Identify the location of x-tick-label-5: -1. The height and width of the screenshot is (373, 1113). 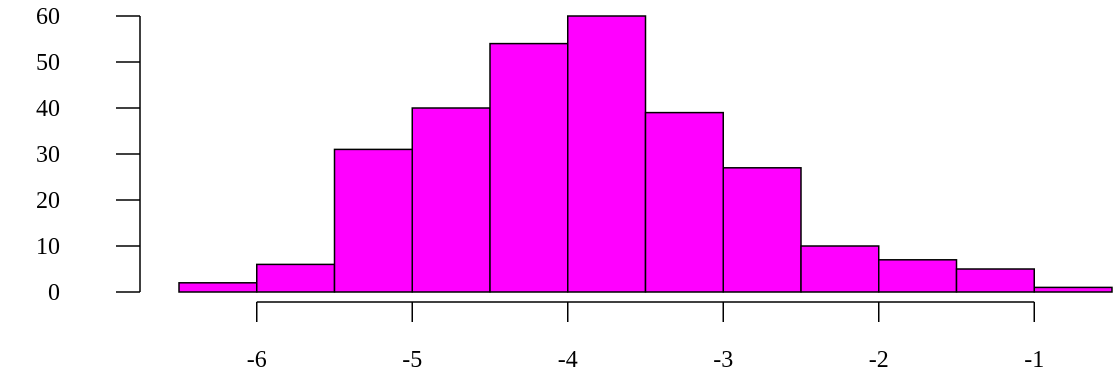
(1034, 360).